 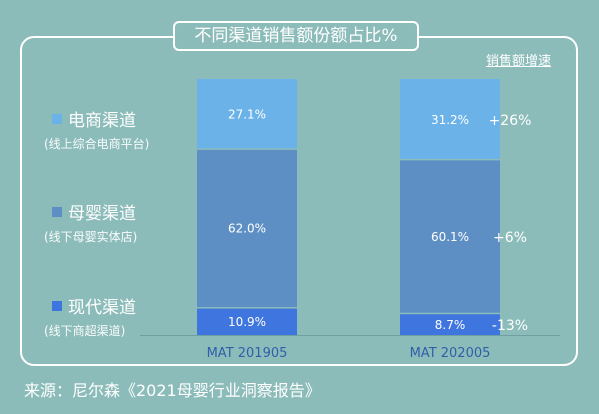 I want to click on bar-value-label-0-0: 10.9%, so click(x=247, y=322).